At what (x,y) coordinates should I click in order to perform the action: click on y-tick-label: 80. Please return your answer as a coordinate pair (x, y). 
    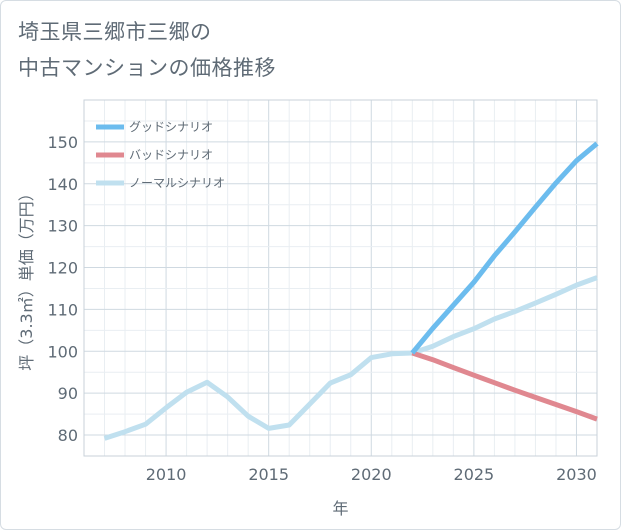
    Looking at the image, I should click on (68, 435).